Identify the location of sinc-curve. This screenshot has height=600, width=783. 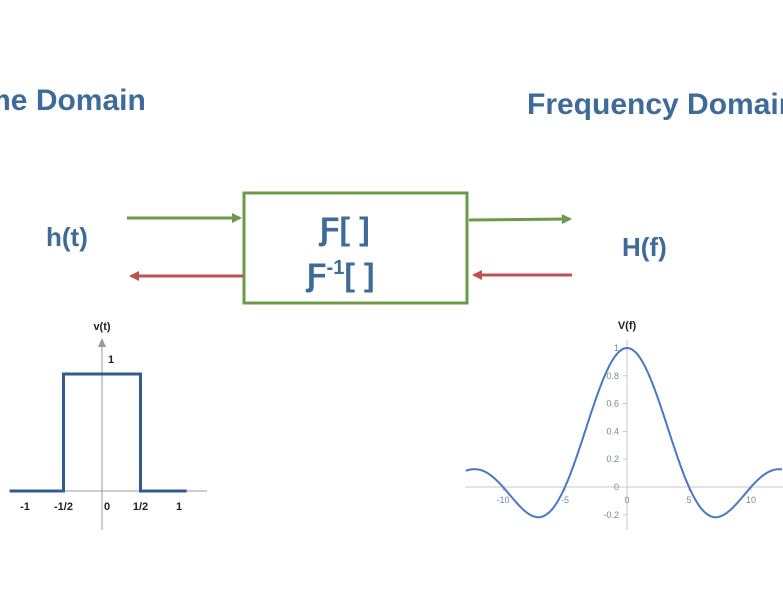
(624, 432).